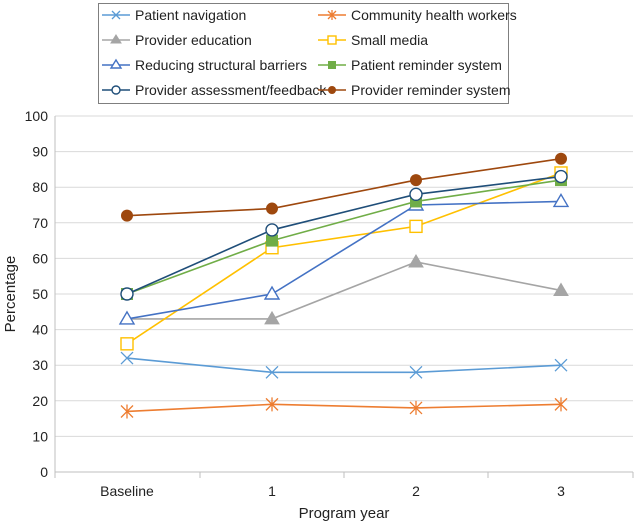  Describe the element at coordinates (221, 65) in the screenshot. I see `legend-label: Reducing structural barriers` at that location.